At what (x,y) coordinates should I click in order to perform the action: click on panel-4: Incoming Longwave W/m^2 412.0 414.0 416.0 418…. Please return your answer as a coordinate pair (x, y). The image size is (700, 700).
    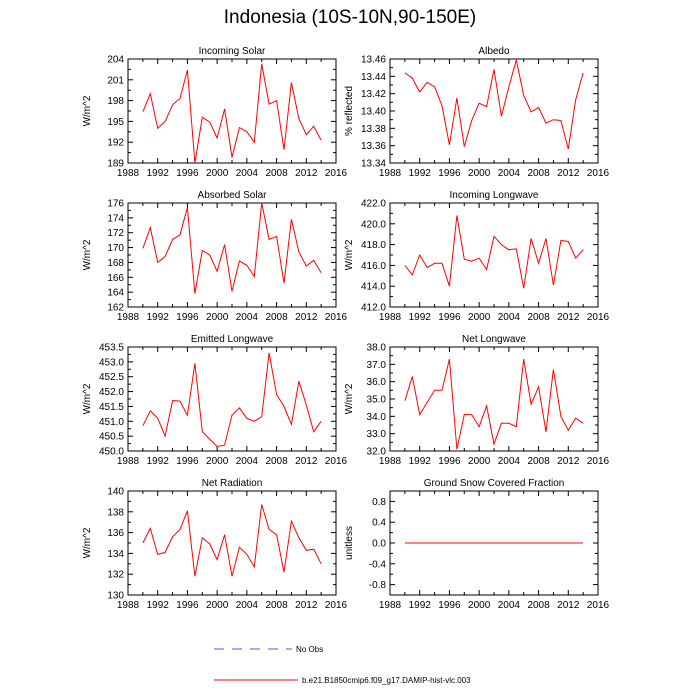
    Looking at the image, I should click on (477, 256).